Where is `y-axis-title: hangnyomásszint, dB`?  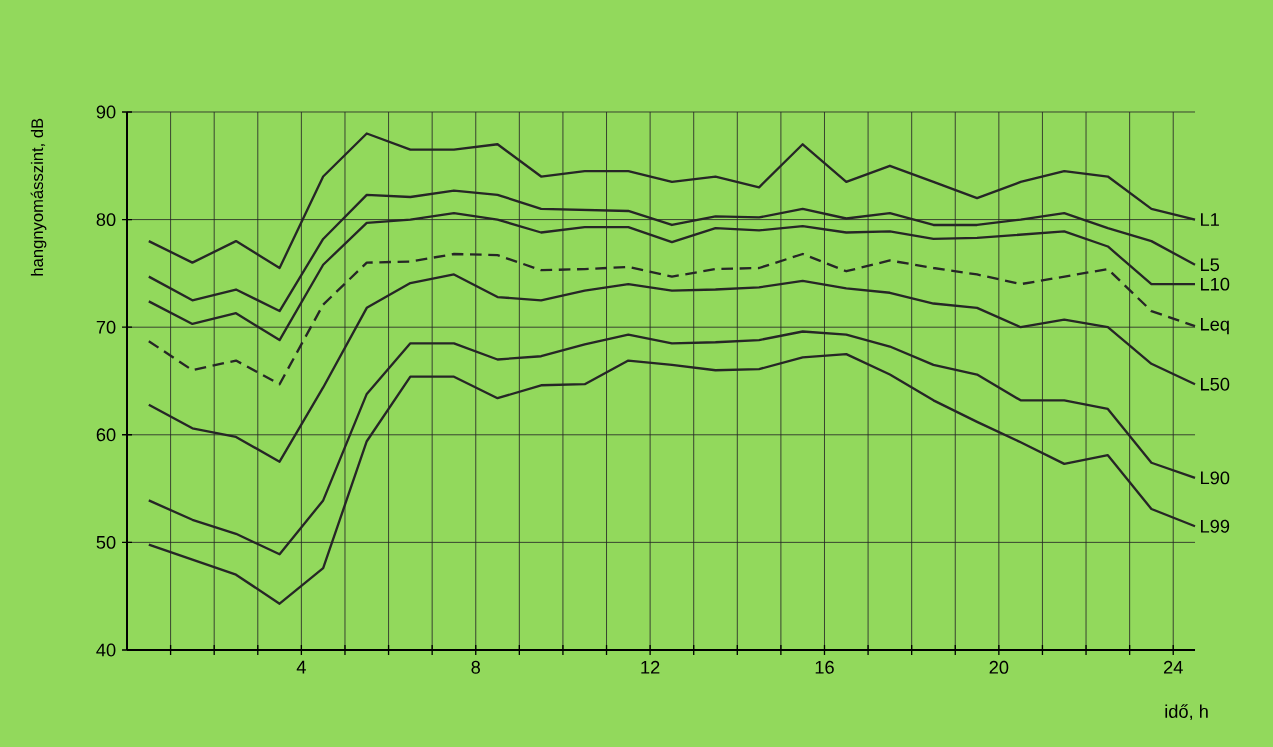 y-axis-title: hangnyomásszint, dB is located at coordinates (38, 197).